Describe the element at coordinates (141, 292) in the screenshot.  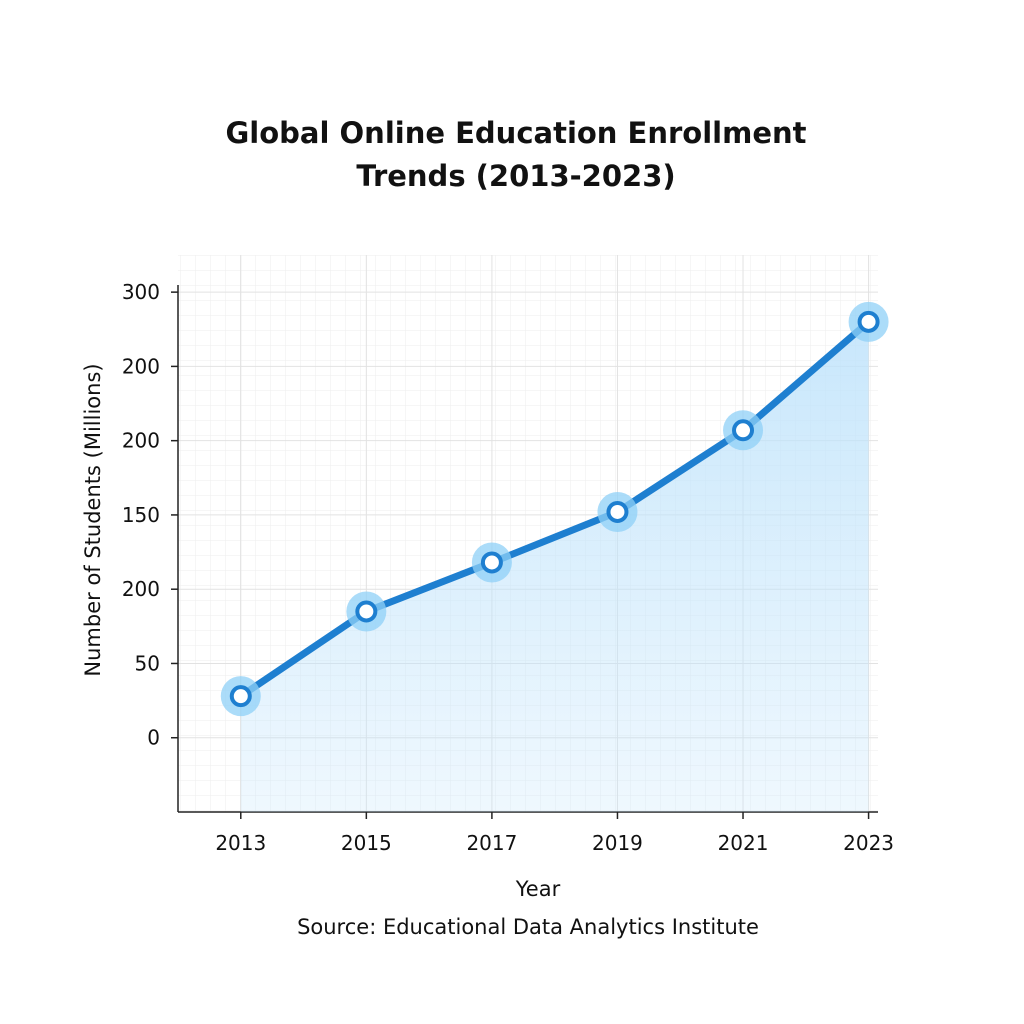
I see `y-tick-label: 300` at that location.